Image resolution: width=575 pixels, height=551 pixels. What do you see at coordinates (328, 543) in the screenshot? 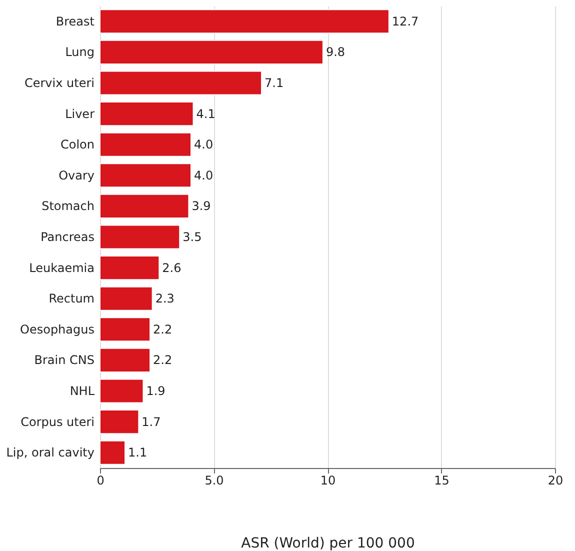
I see `x-axis-title: ASR (World) per 100 000` at bounding box center [328, 543].